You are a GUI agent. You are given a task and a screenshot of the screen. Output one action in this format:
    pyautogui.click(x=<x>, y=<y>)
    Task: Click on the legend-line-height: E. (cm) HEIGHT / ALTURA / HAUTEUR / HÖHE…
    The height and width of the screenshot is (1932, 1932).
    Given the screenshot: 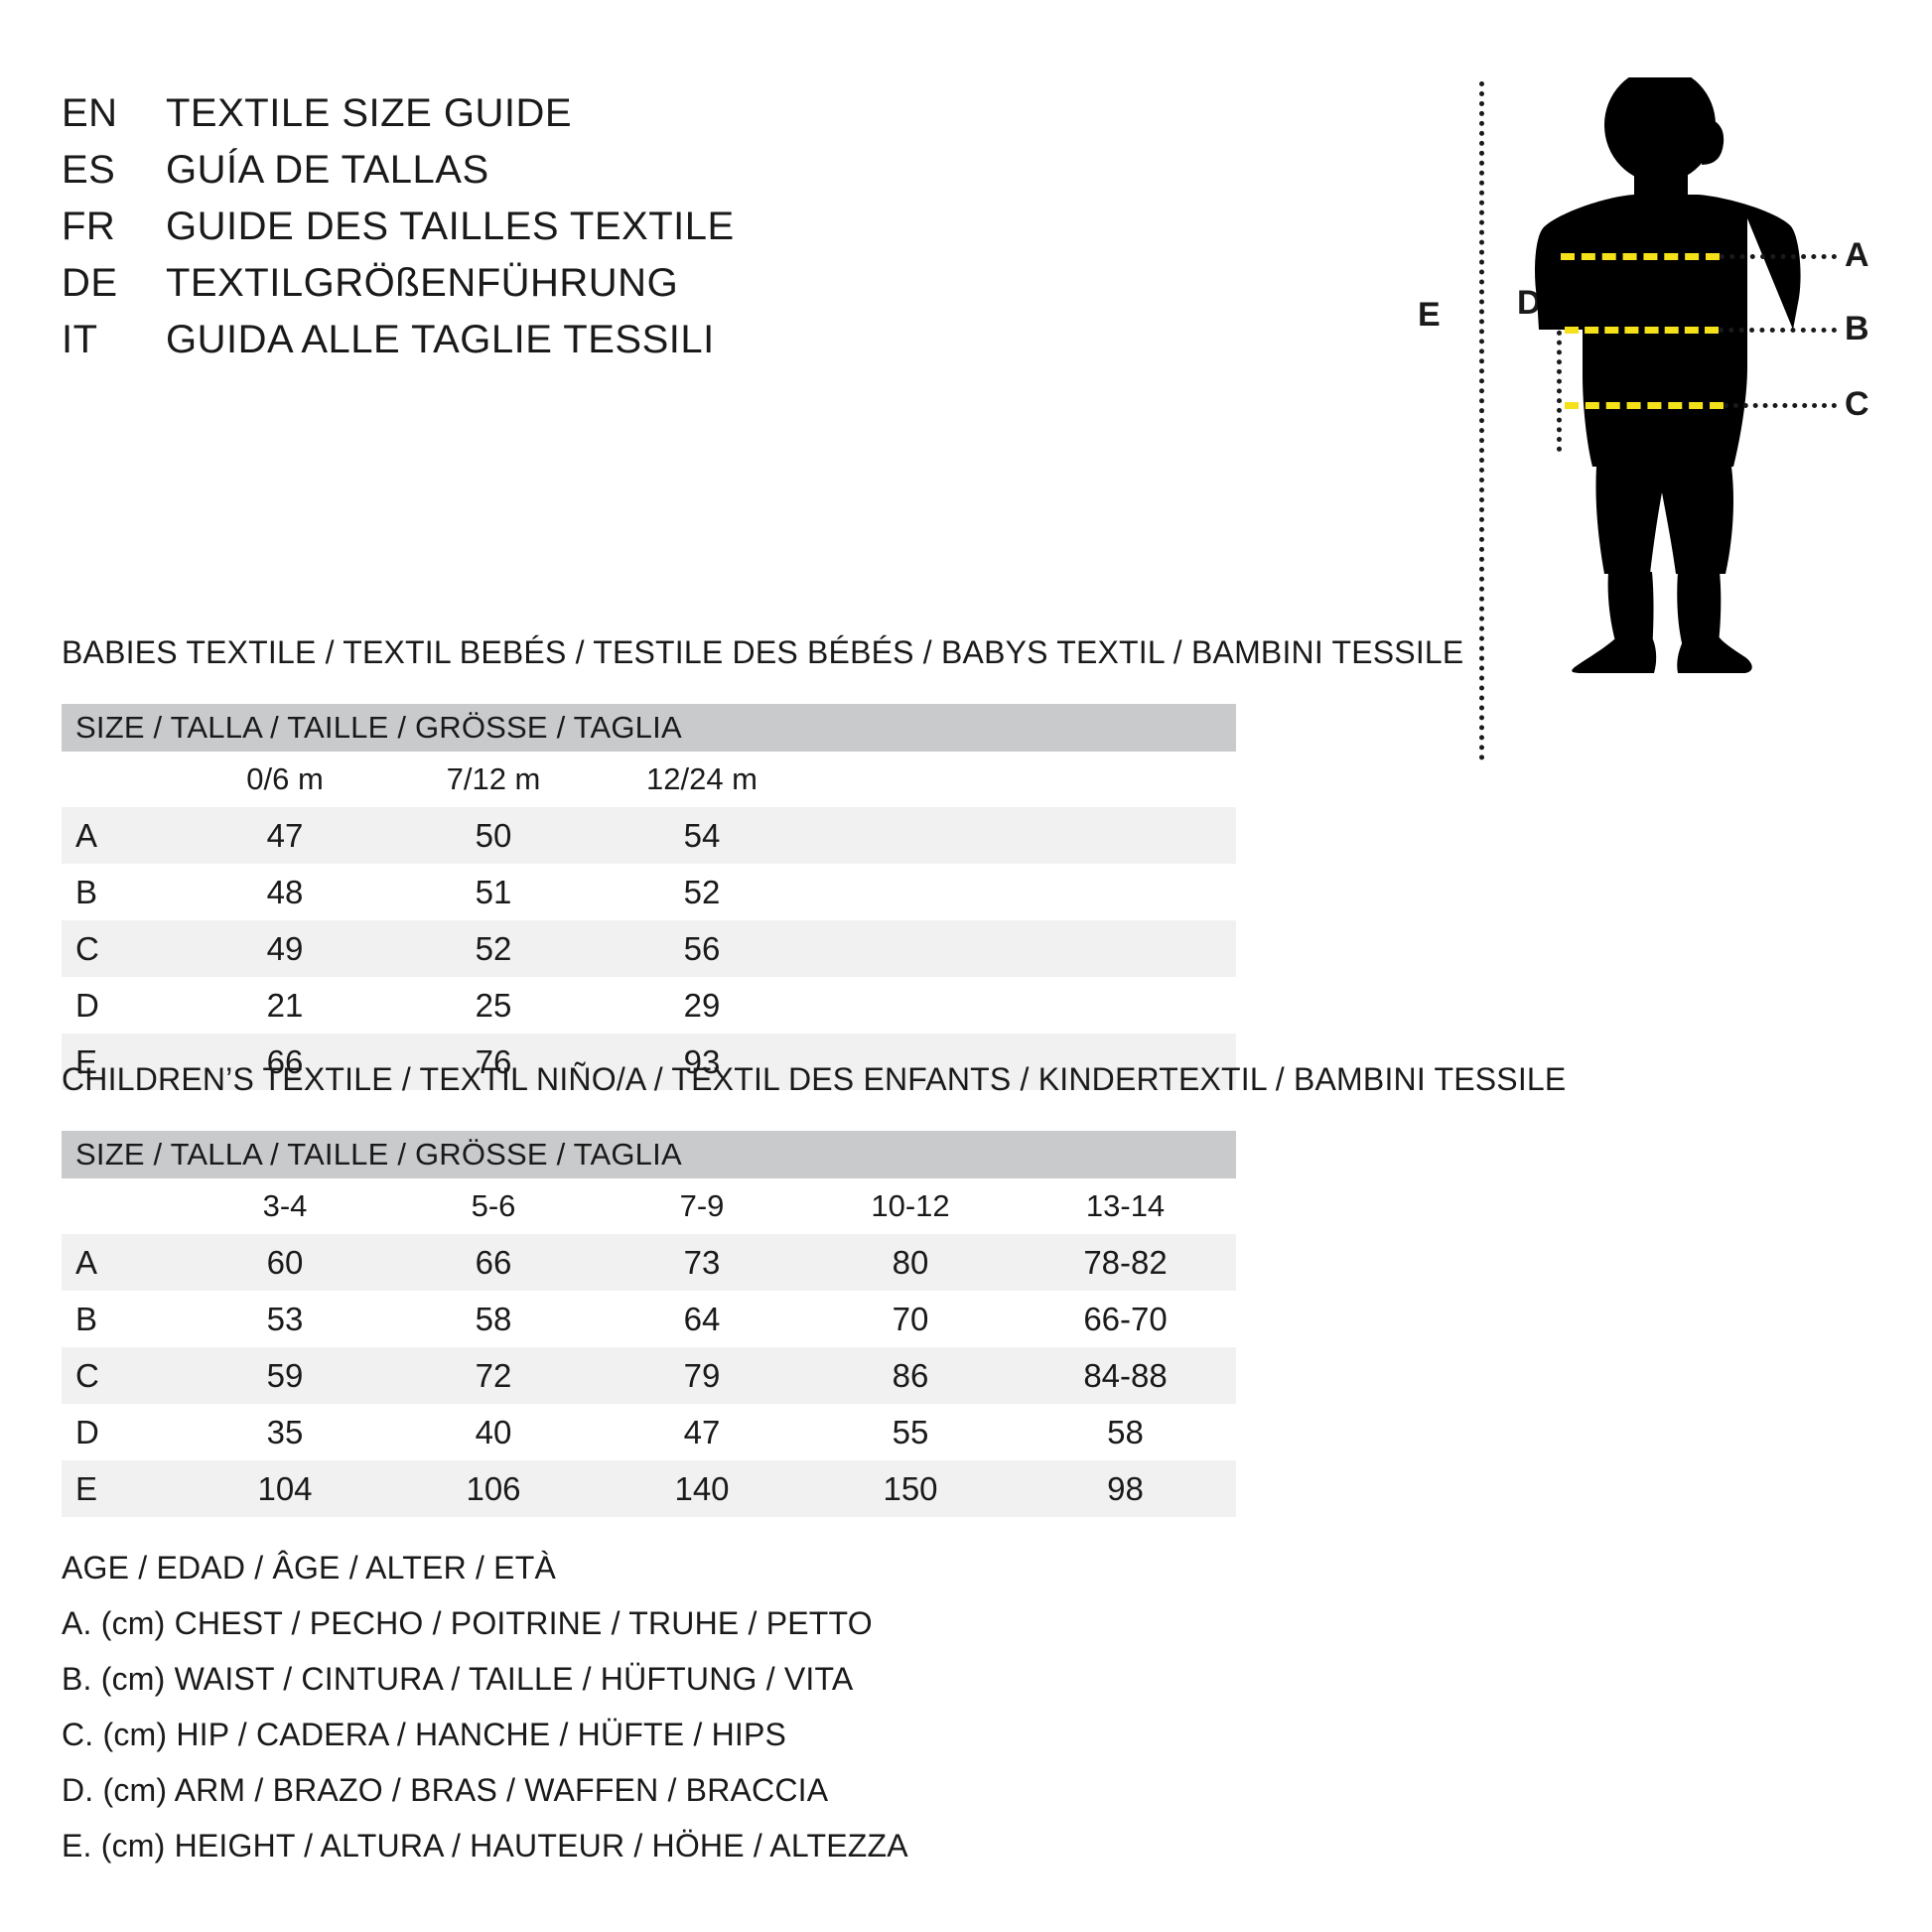 What is the action you would take?
    pyautogui.click(x=485, y=1846)
    